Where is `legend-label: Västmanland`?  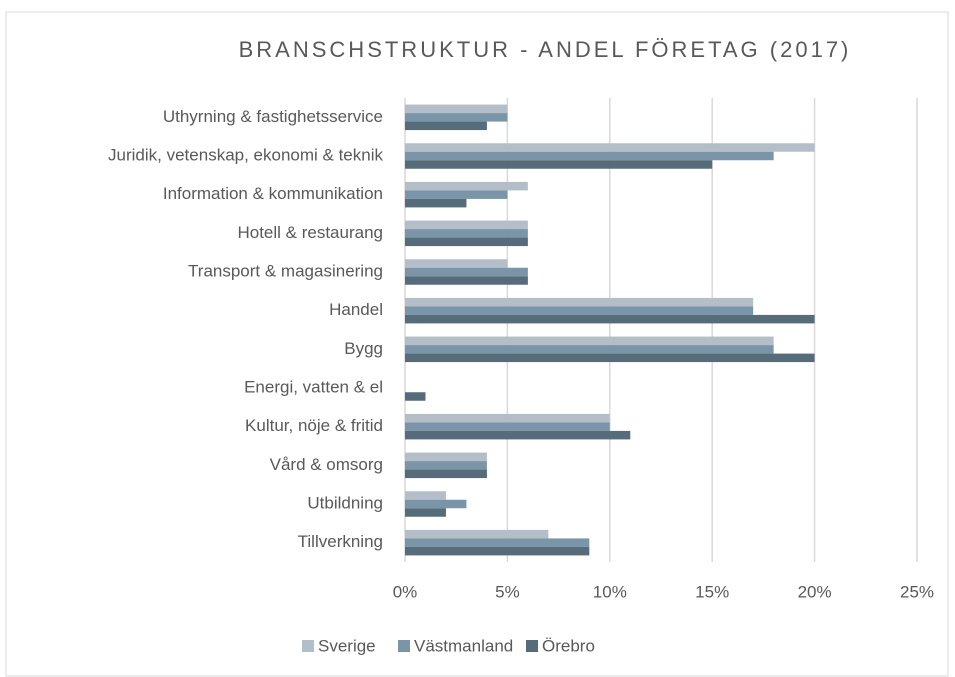 legend-label: Västmanland is located at coordinates (463, 645).